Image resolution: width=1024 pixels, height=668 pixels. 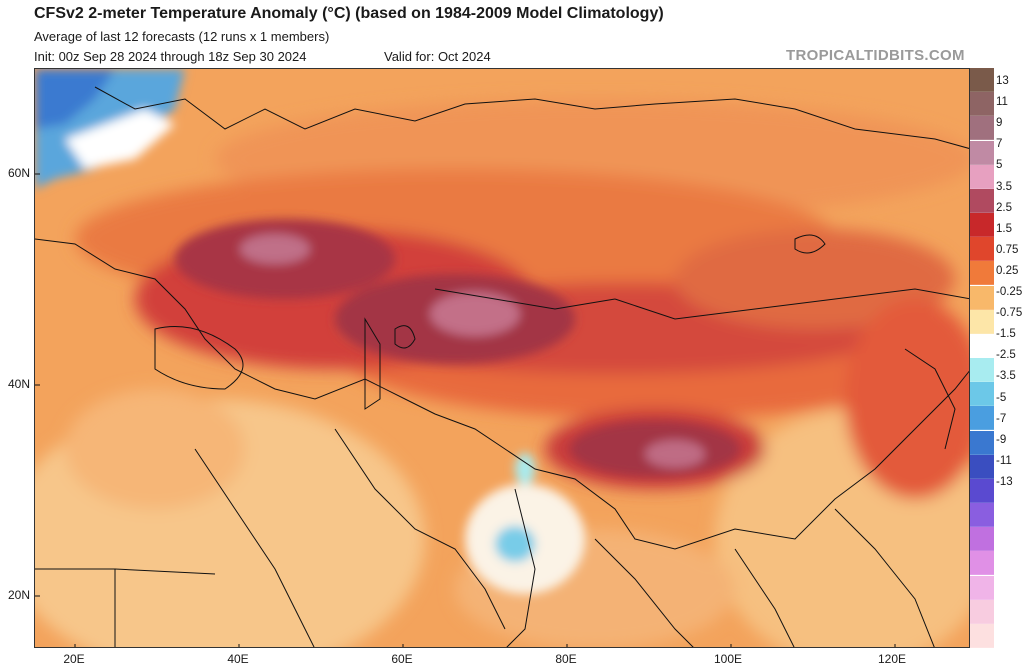 I want to click on colorbar-label: 2.5, so click(x=1004, y=207).